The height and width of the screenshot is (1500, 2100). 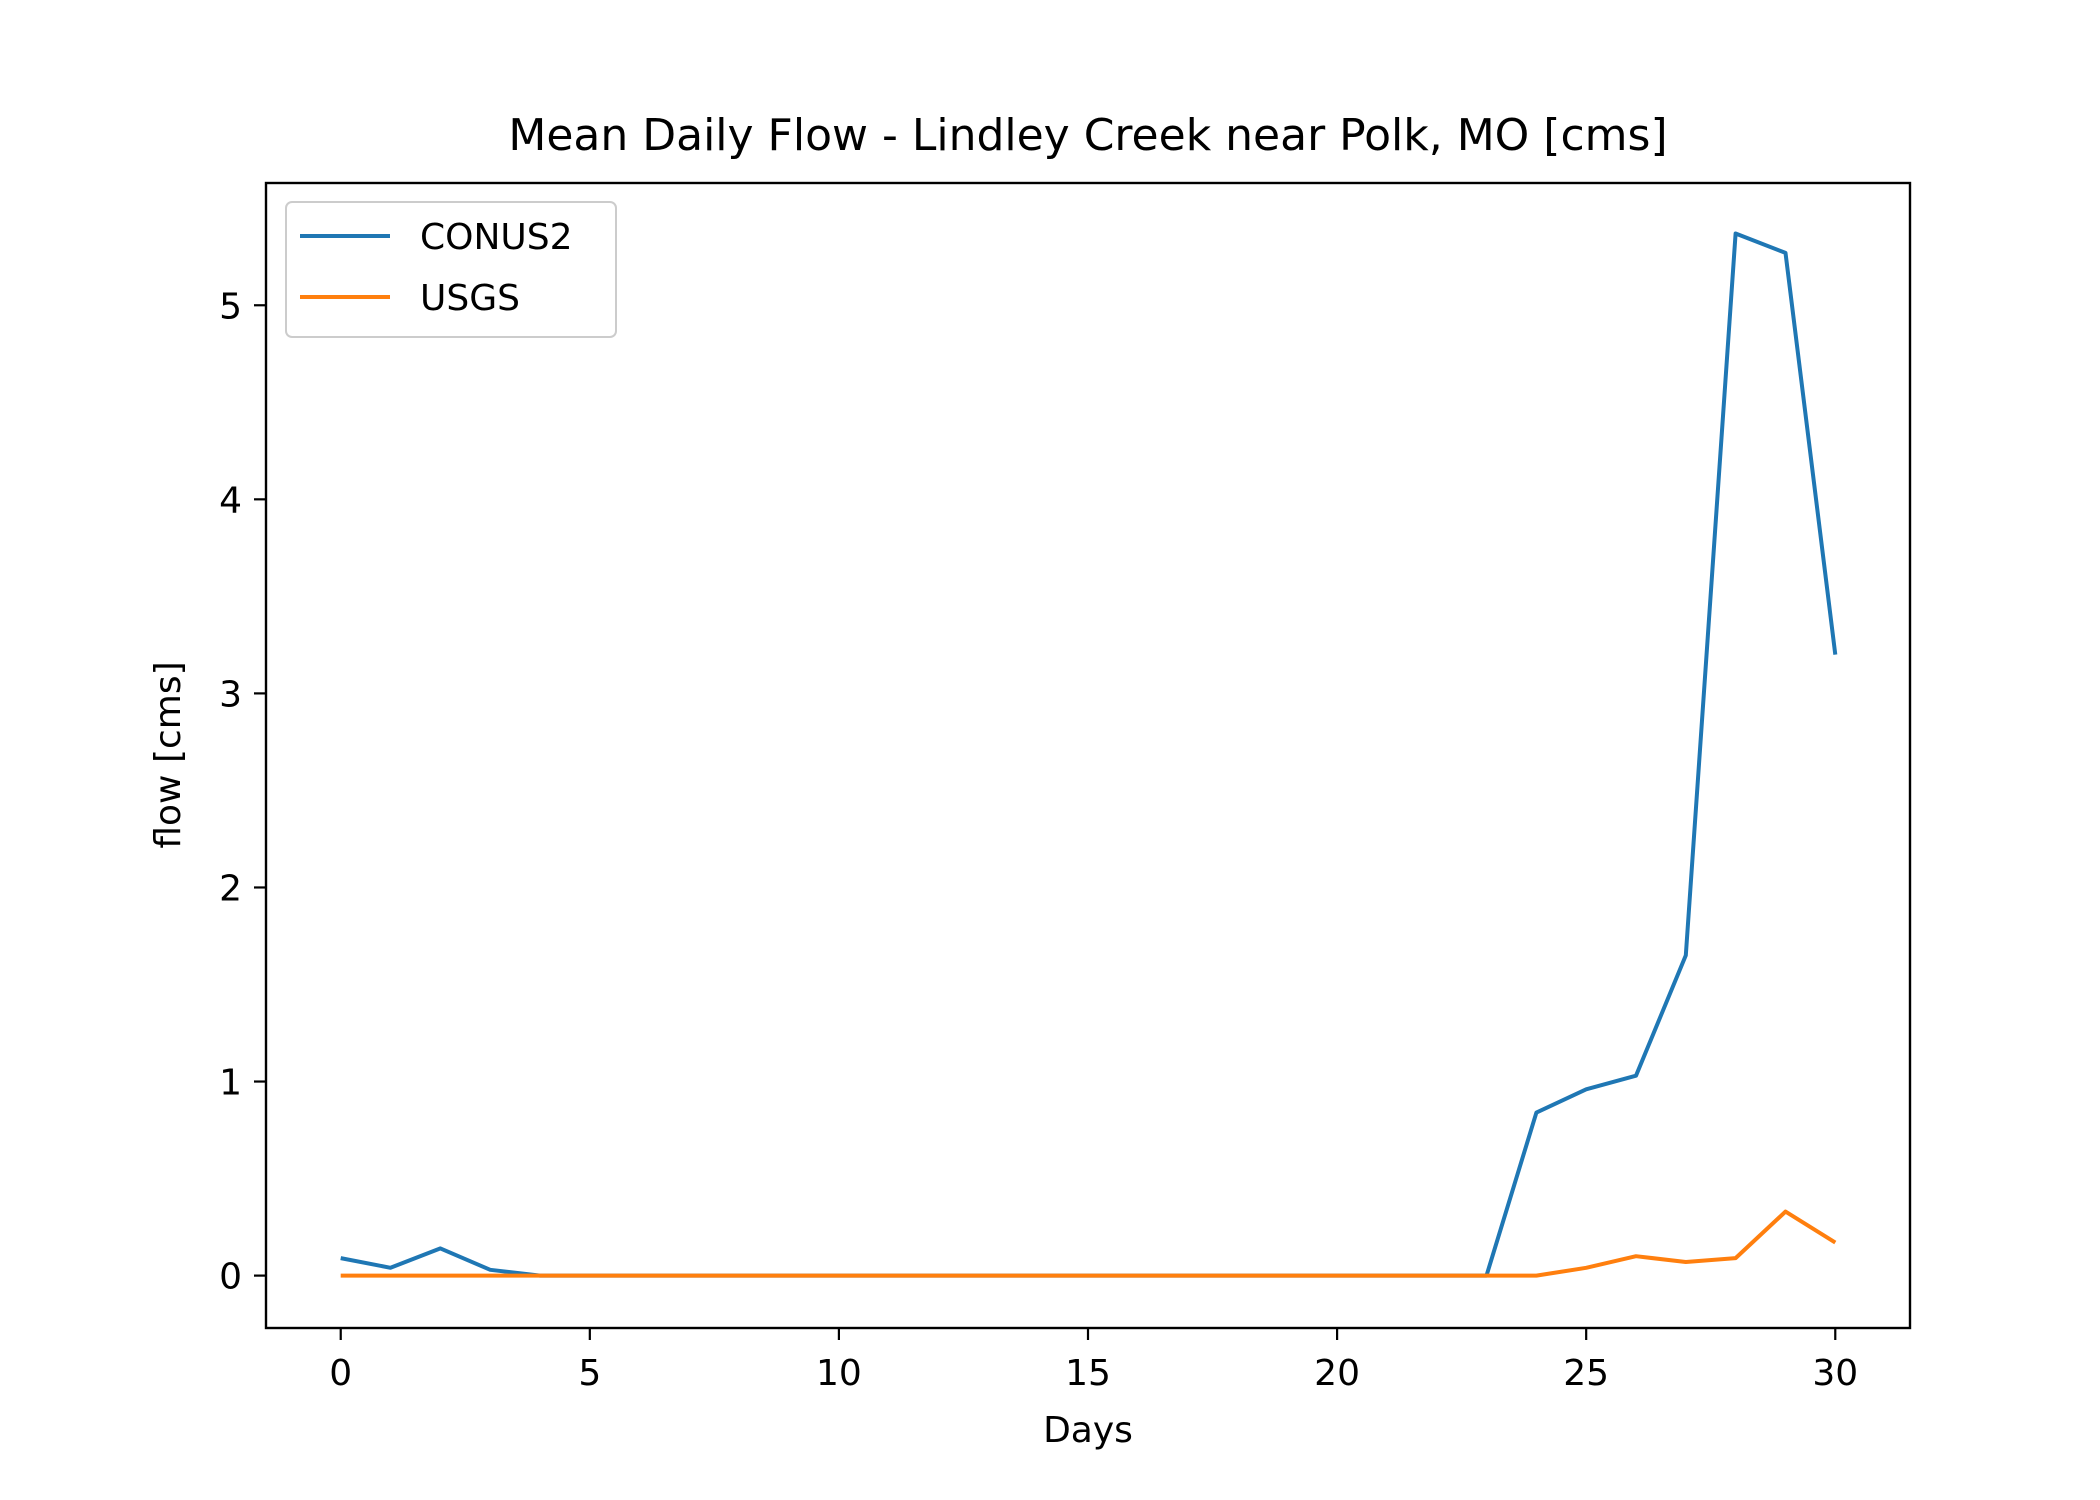 I want to click on x-axis-label: Days, so click(x=1088, y=1430).